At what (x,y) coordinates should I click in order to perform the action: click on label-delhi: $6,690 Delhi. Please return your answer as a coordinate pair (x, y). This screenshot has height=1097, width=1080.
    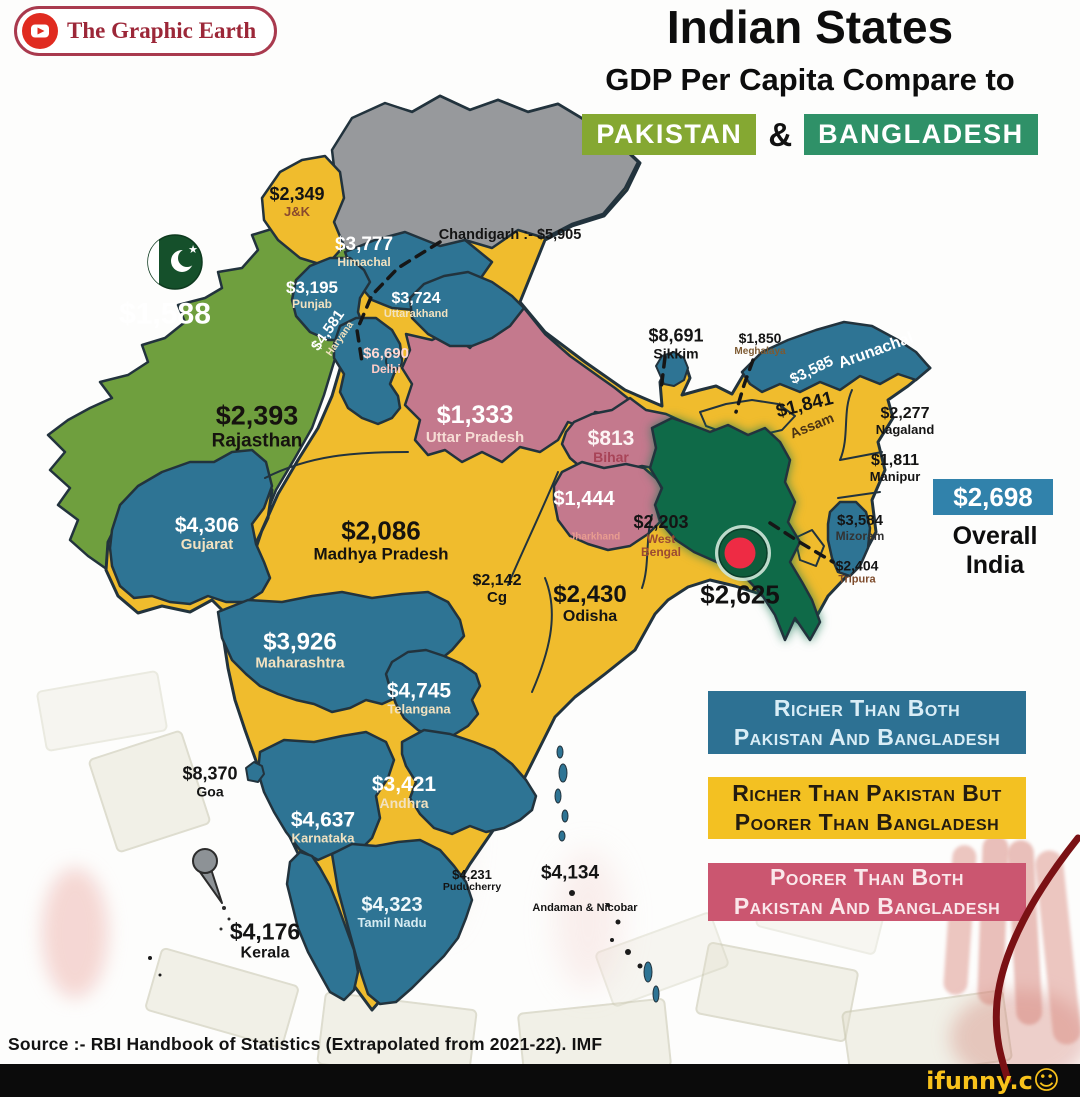
    Looking at the image, I should click on (386, 361).